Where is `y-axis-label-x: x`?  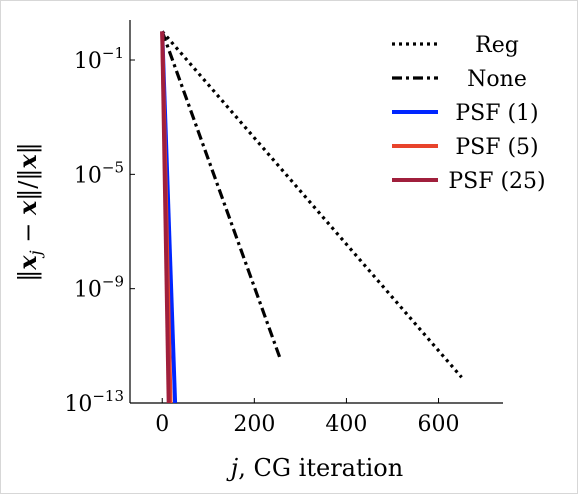 y-axis-label-x: x is located at coordinates (27, 208).